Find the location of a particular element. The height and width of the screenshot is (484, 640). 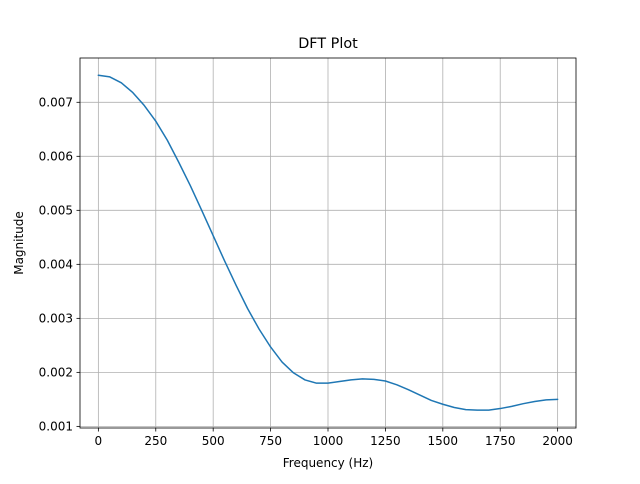

x-tick-label: 1500 is located at coordinates (443, 441).